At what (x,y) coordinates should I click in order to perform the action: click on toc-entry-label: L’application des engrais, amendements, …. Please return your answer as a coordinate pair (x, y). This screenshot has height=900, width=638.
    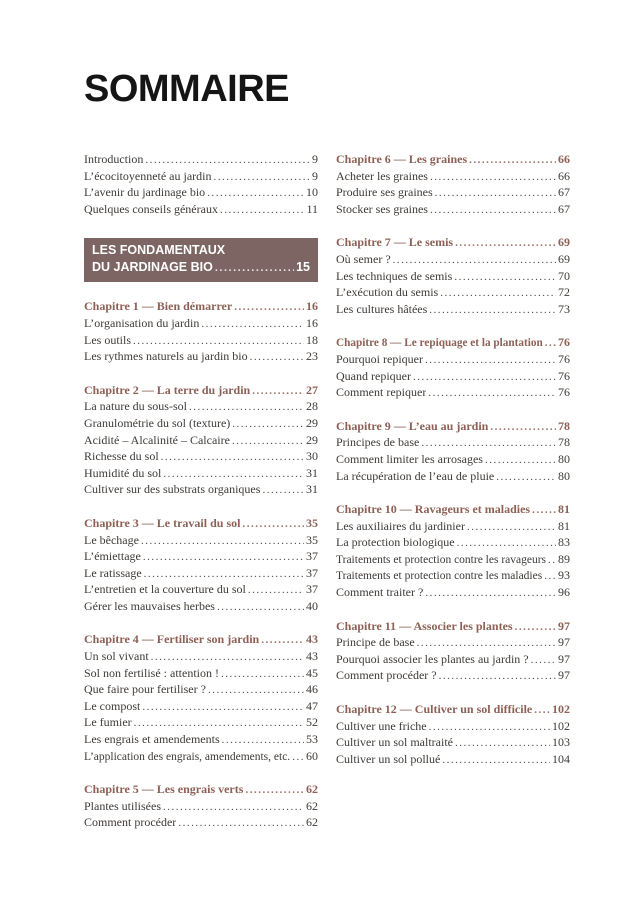
    Looking at the image, I should click on (187, 756).